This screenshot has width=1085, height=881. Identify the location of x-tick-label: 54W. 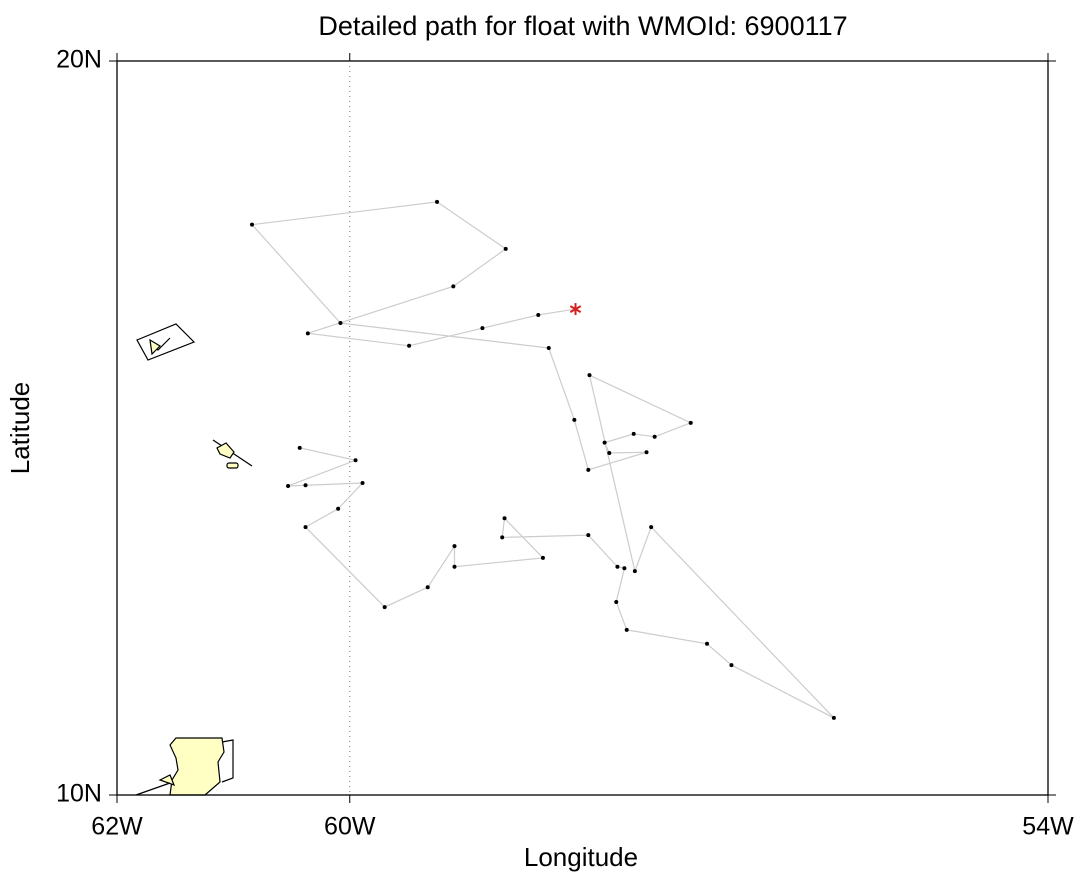
(1048, 827).